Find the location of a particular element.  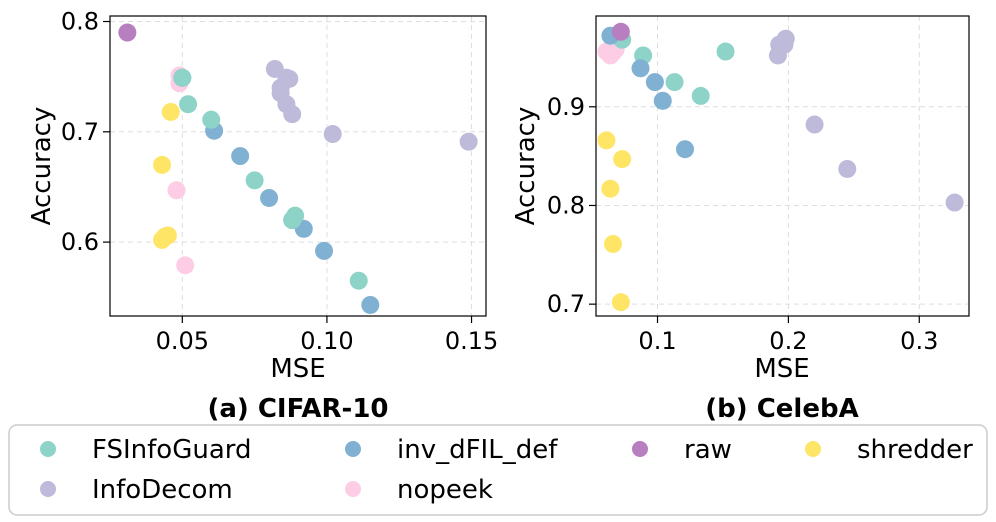

x-tick-label-celeba: 0.1 is located at coordinates (657, 341).